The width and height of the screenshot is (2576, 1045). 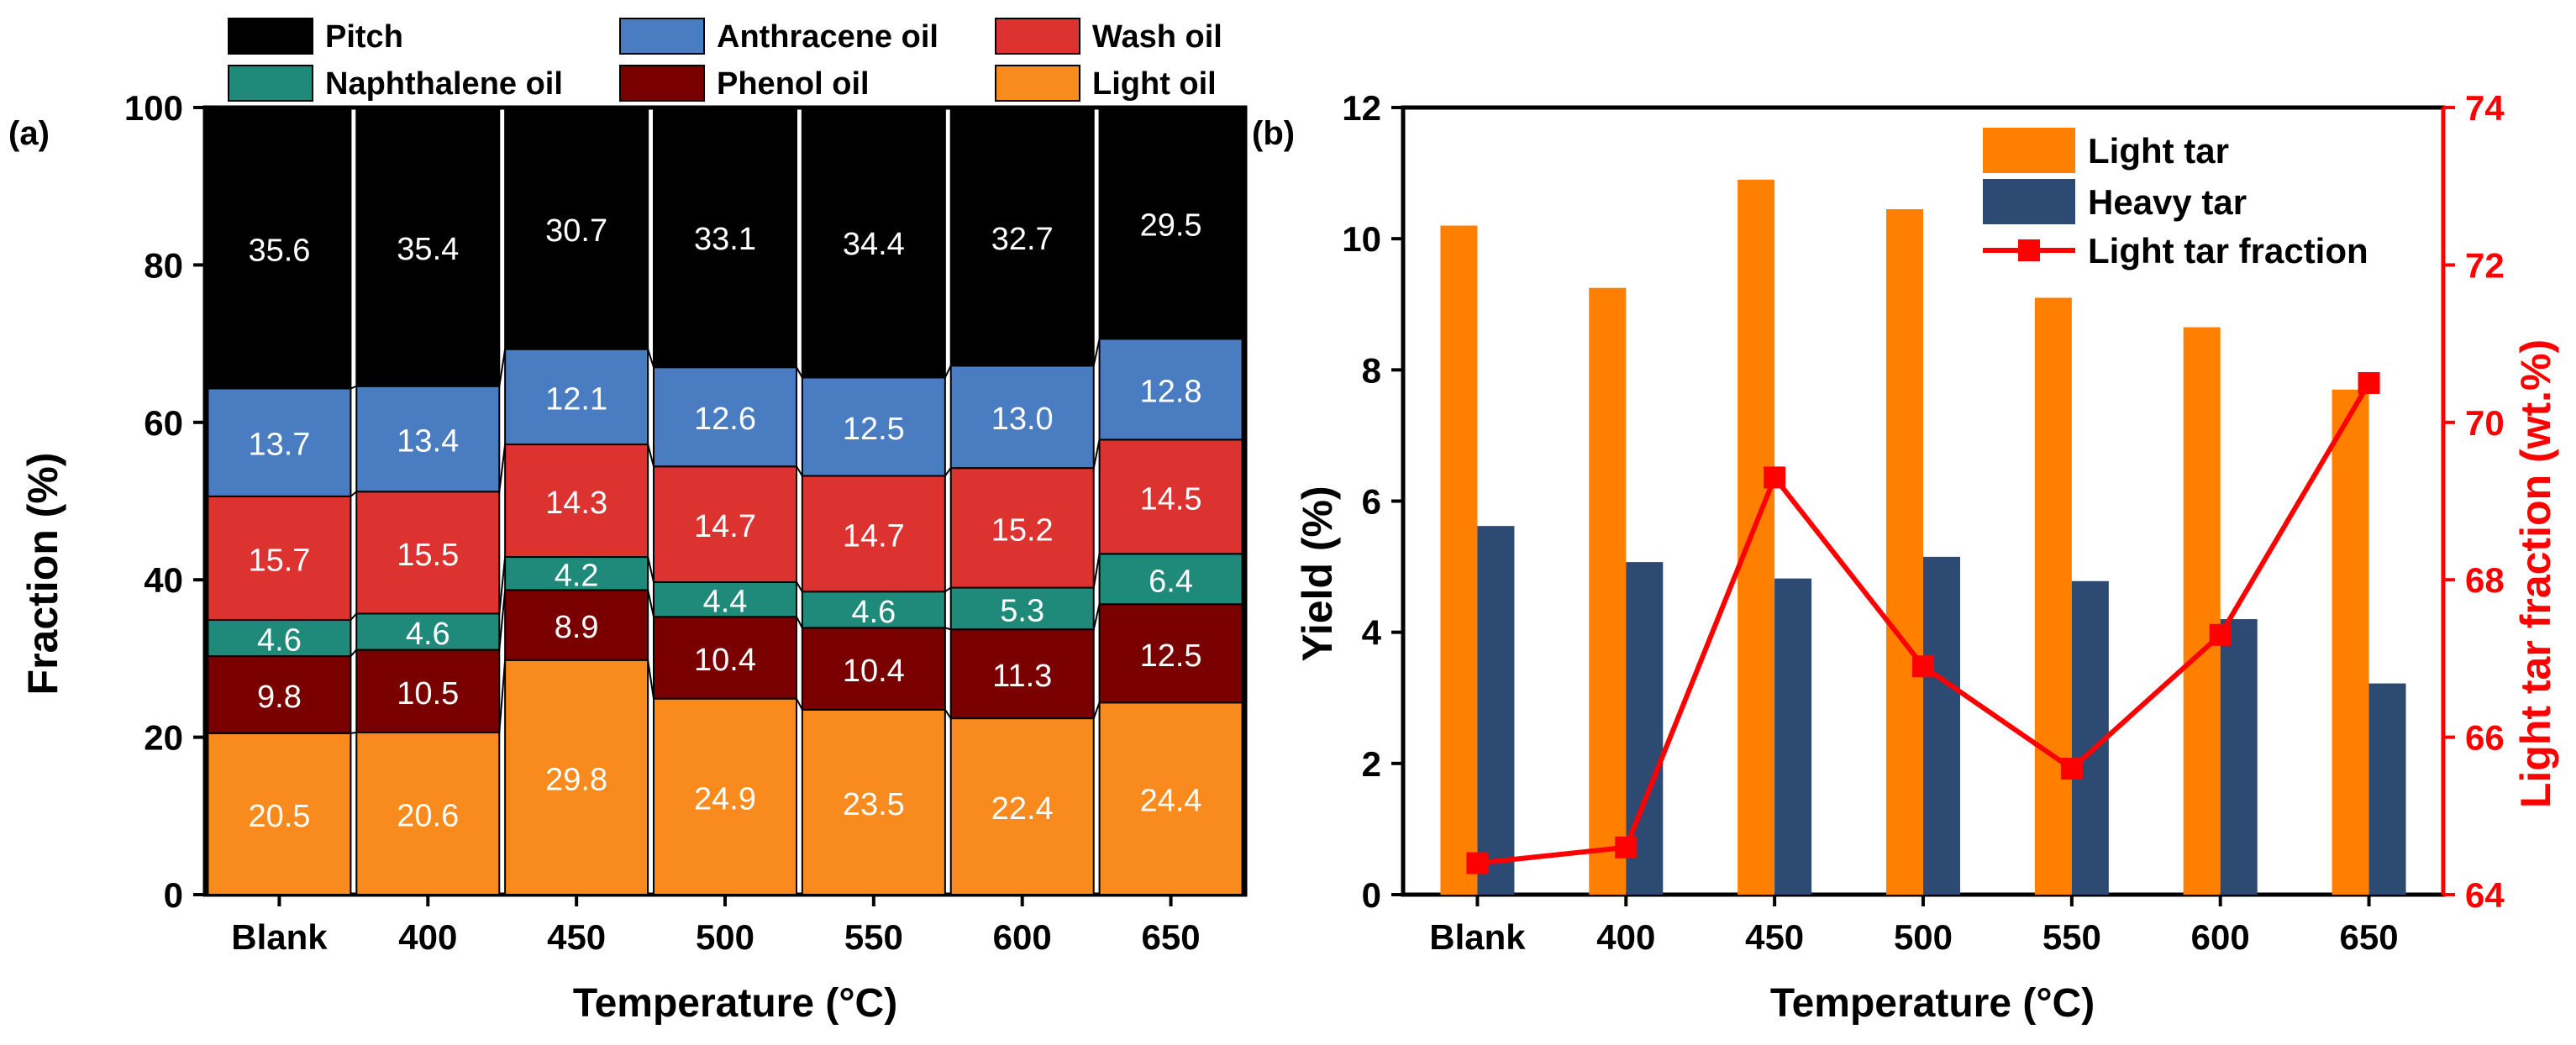 What do you see at coordinates (270, 83) in the screenshot?
I see `legend-swatch-naphthalene_oil` at bounding box center [270, 83].